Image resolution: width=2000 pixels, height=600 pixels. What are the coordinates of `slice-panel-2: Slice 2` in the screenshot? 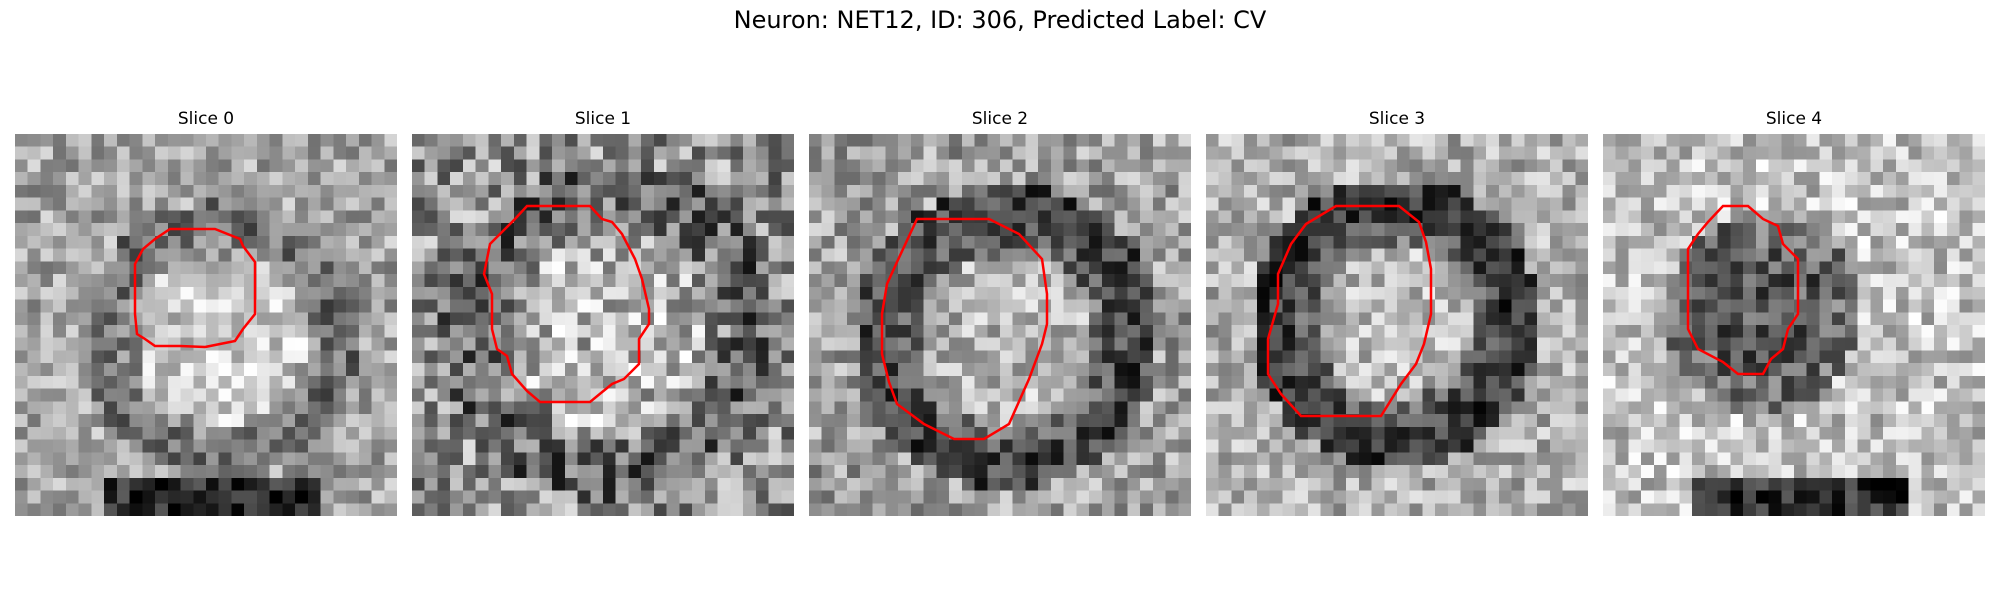 It's located at (1000, 312).